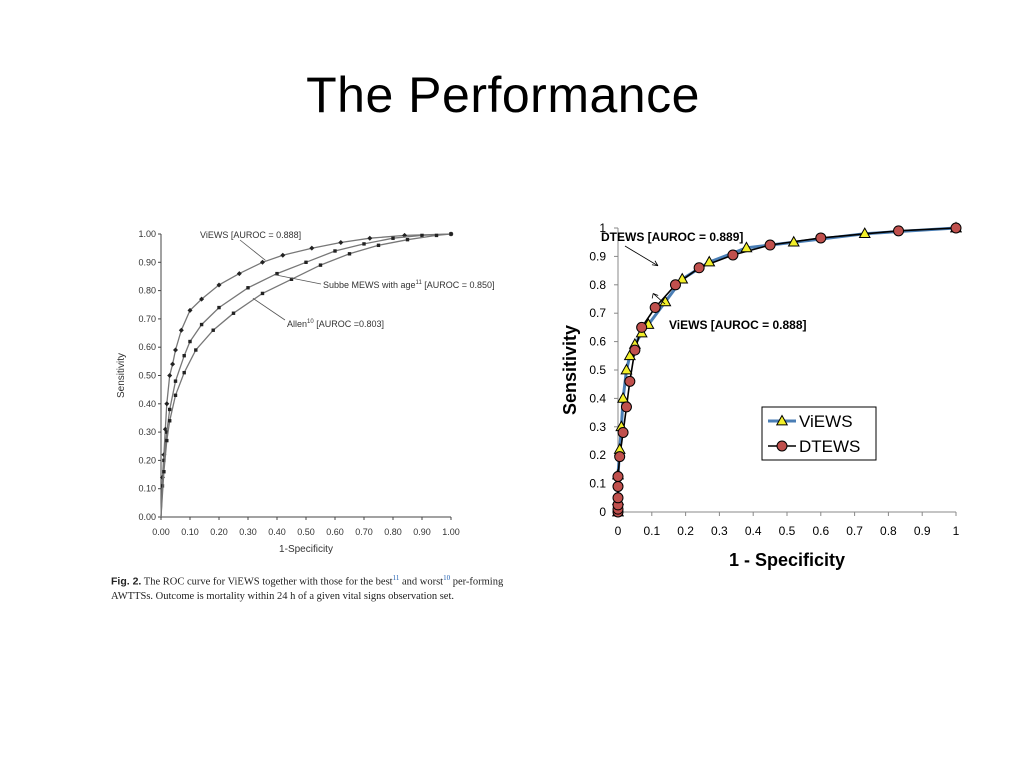 The image size is (1024, 768). I want to click on right-x-tick-label: 0.4, so click(753, 531).